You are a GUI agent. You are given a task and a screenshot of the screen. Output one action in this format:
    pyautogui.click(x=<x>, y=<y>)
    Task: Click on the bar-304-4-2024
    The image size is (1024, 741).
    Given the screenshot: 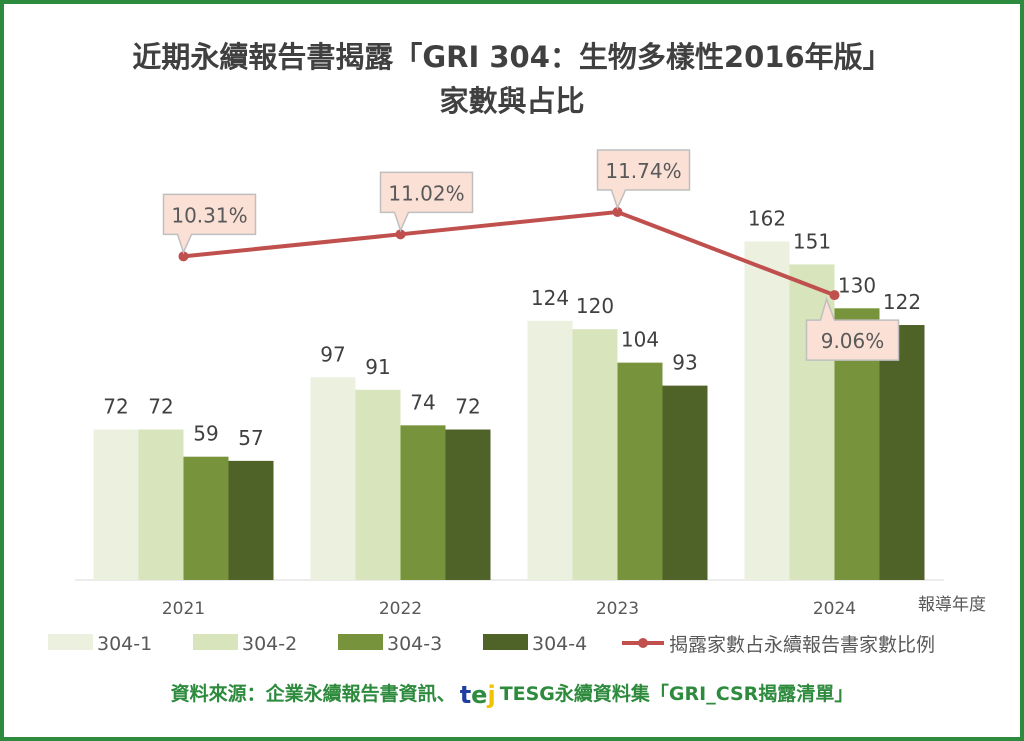 What is the action you would take?
    pyautogui.click(x=902, y=452)
    